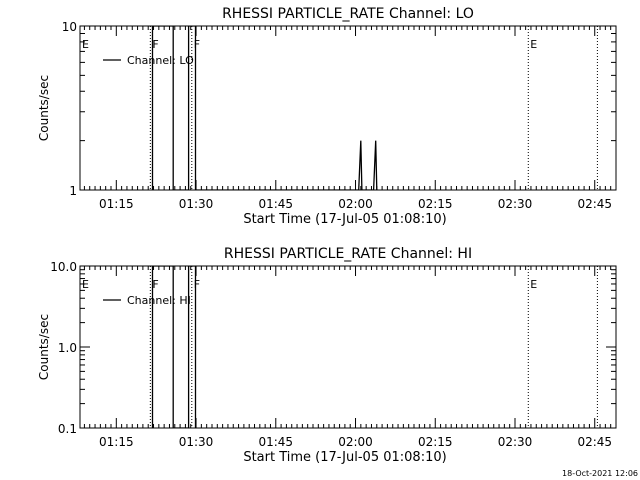  What do you see at coordinates (600, 473) in the screenshot?
I see `footer-timestamp: 18-Oct-2021 12:06` at bounding box center [600, 473].